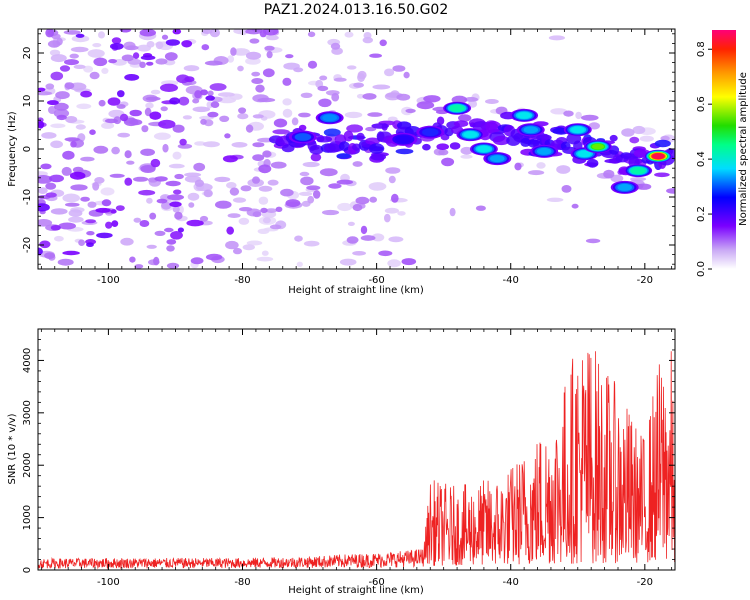  What do you see at coordinates (701, 159) in the screenshot?
I see `colorbar-tick-label: 0.4` at bounding box center [701, 159].